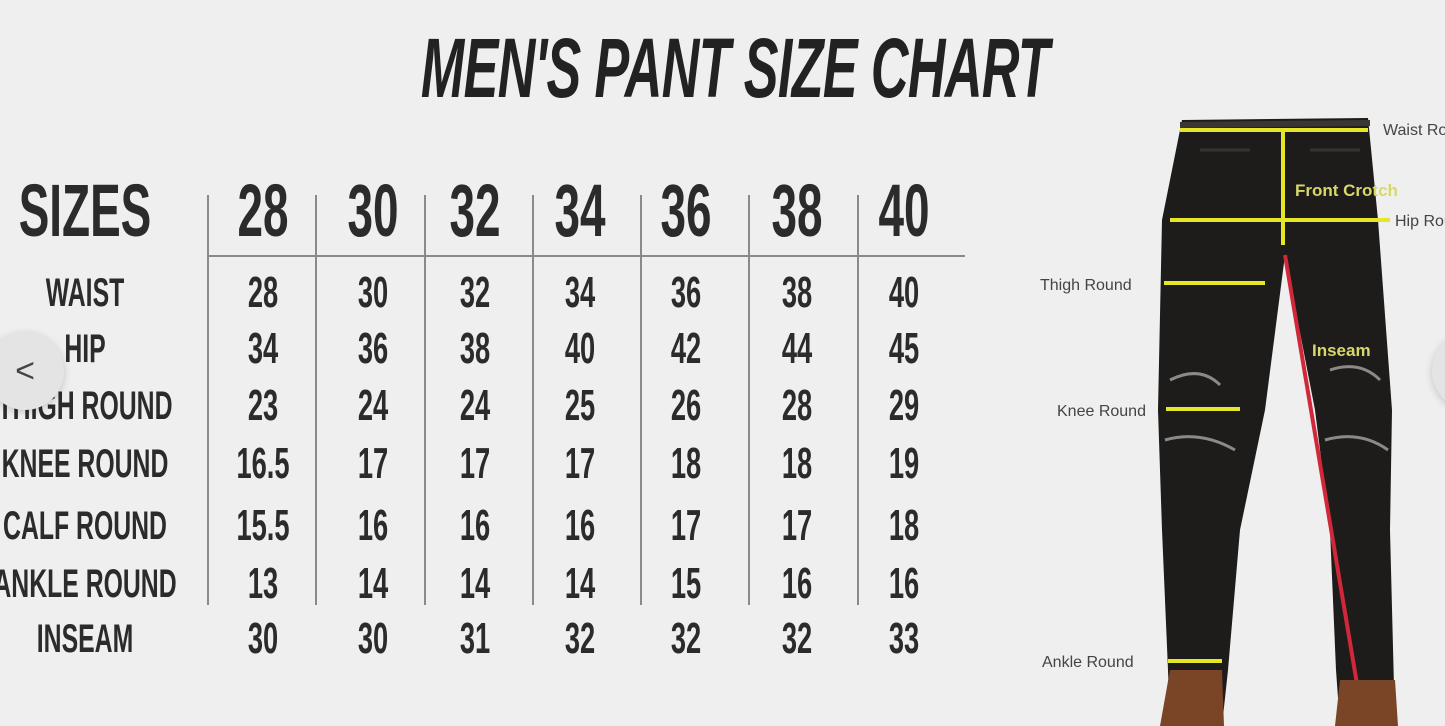  Describe the element at coordinates (586, 256) in the screenshot. I see `header-divider` at that location.